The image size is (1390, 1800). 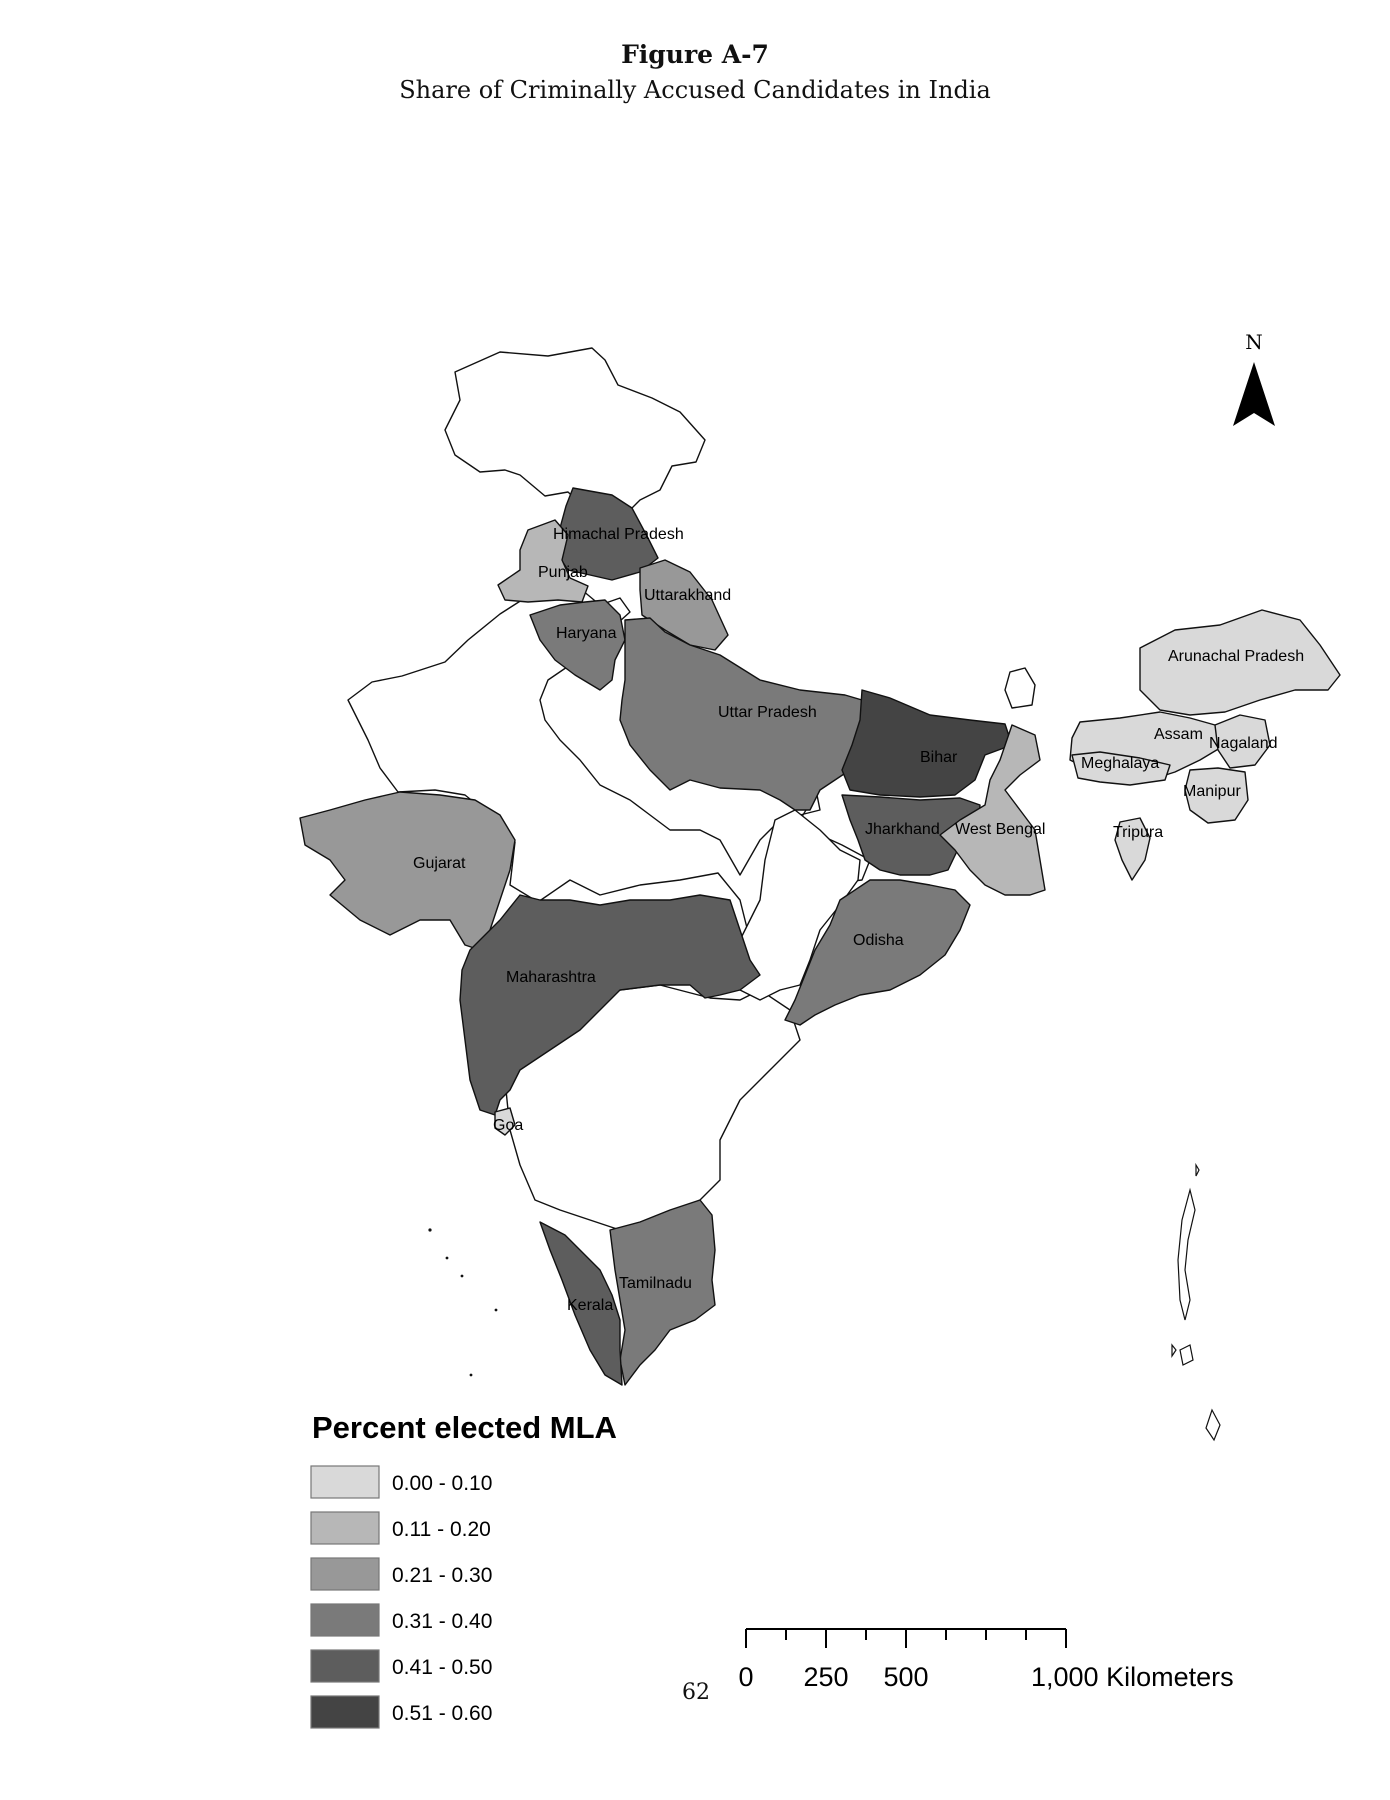 I want to click on legend-range: 0.21 - 0.30, so click(x=442, y=1575).